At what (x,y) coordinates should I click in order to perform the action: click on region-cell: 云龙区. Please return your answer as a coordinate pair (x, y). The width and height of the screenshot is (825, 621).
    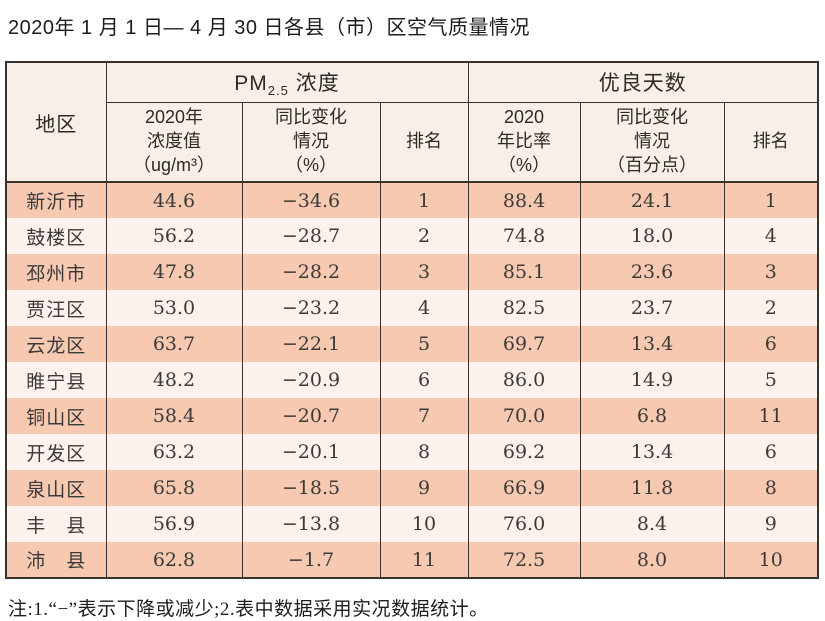
    Looking at the image, I should click on (56, 344).